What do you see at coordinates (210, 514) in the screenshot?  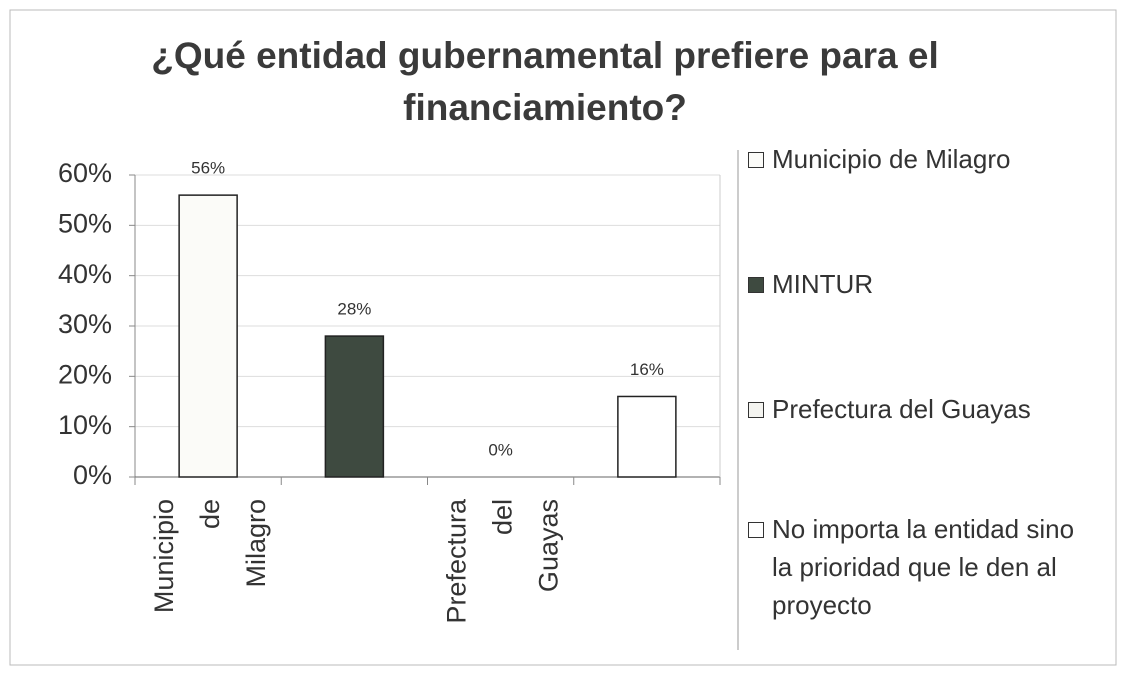 I see `x-tick-word: de` at bounding box center [210, 514].